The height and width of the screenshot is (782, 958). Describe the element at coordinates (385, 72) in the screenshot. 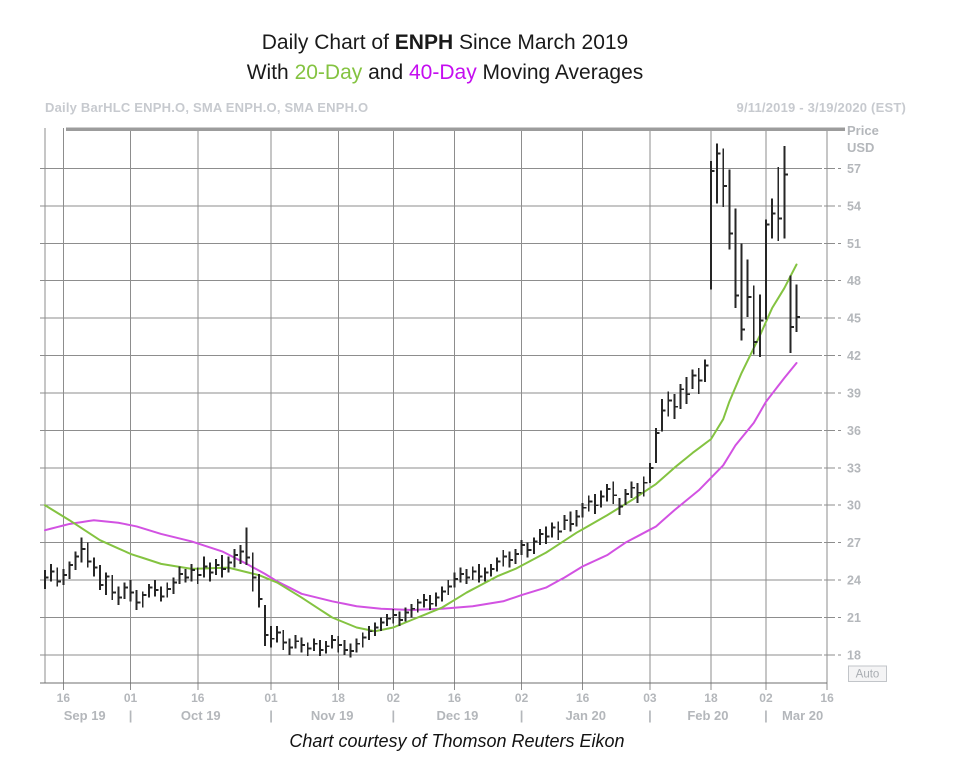

I see `title-line2-and: and` at that location.